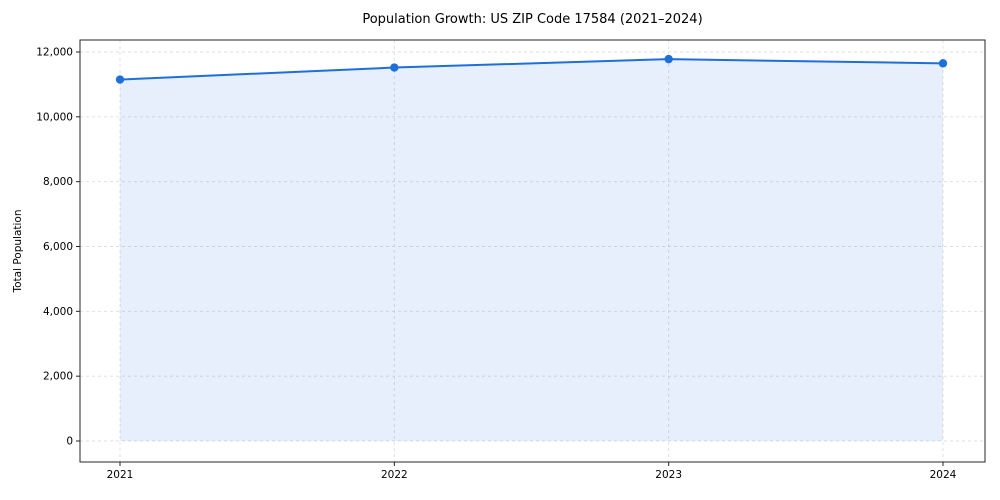 The image size is (1000, 500). What do you see at coordinates (54, 53) in the screenshot?
I see `y-tick-label: 12,000` at bounding box center [54, 53].